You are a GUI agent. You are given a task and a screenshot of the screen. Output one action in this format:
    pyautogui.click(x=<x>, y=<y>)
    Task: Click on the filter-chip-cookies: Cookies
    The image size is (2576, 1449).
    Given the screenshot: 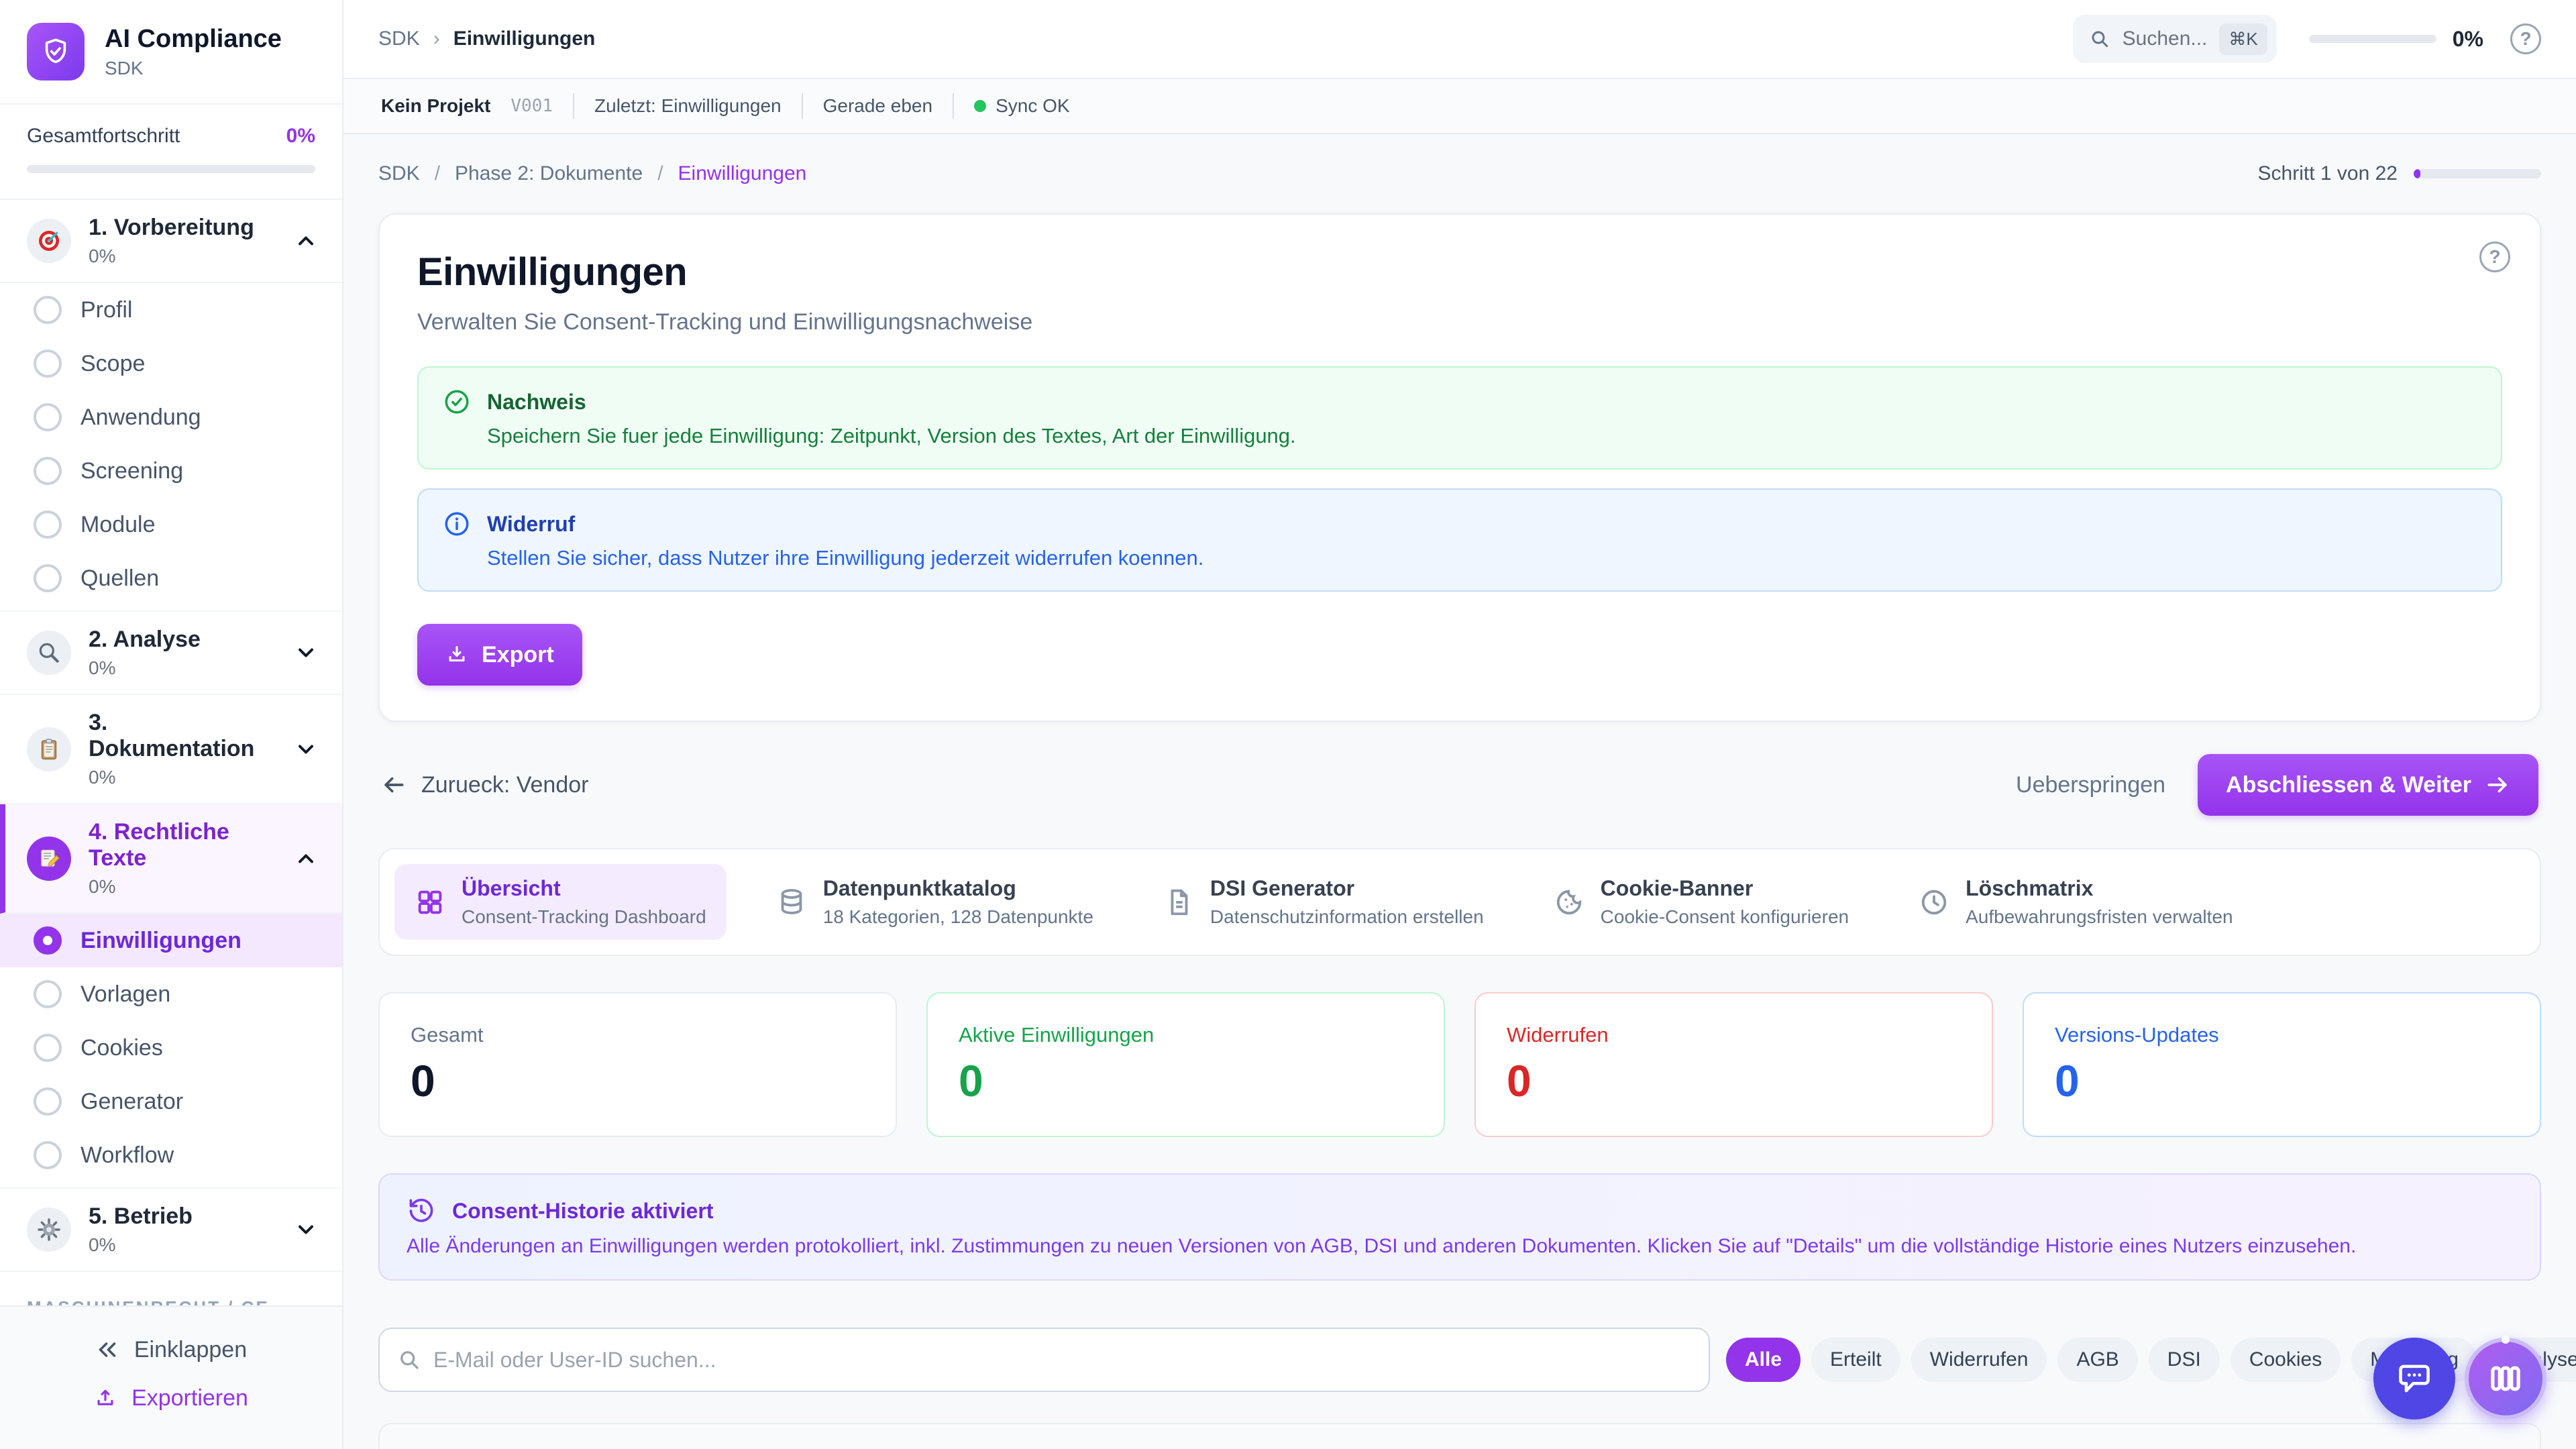 What is the action you would take?
    pyautogui.click(x=2285, y=1360)
    